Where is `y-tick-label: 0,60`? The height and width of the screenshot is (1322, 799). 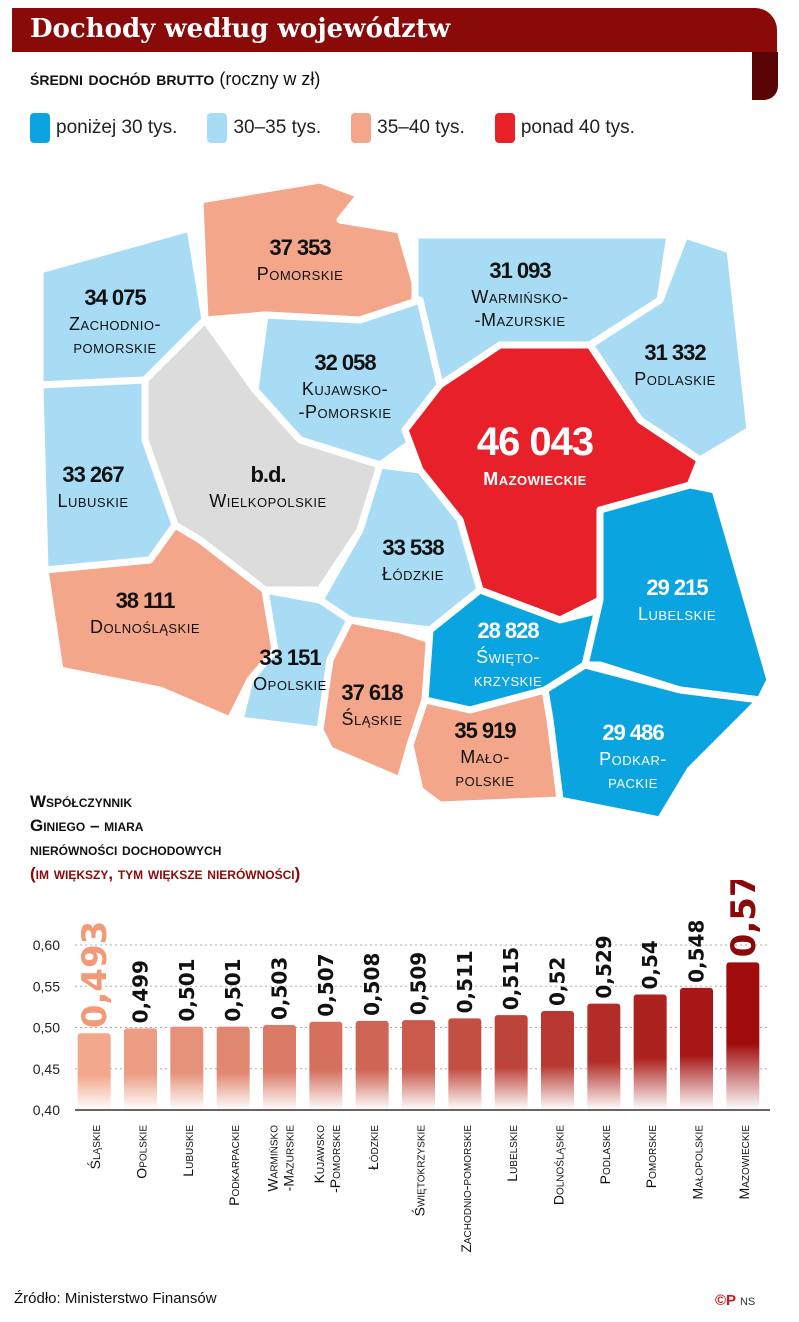
y-tick-label: 0,60 is located at coordinates (46, 945).